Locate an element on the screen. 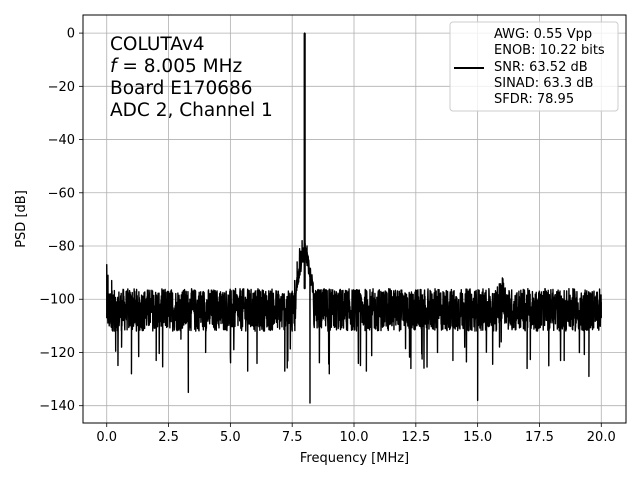 The image size is (640, 480). x-tick-label: 5.0 is located at coordinates (230, 437).